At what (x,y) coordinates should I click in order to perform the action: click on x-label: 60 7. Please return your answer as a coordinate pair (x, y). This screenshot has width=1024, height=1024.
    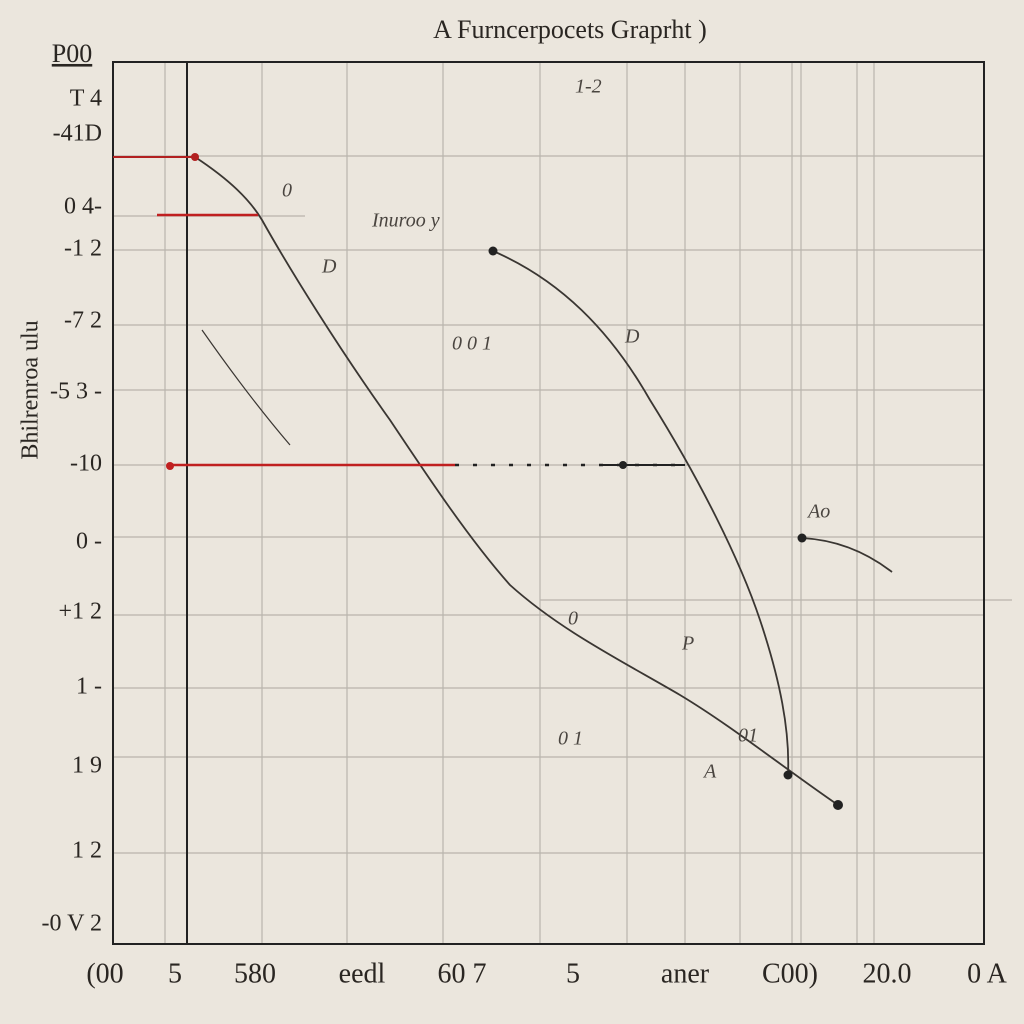
    Looking at the image, I should click on (462, 973).